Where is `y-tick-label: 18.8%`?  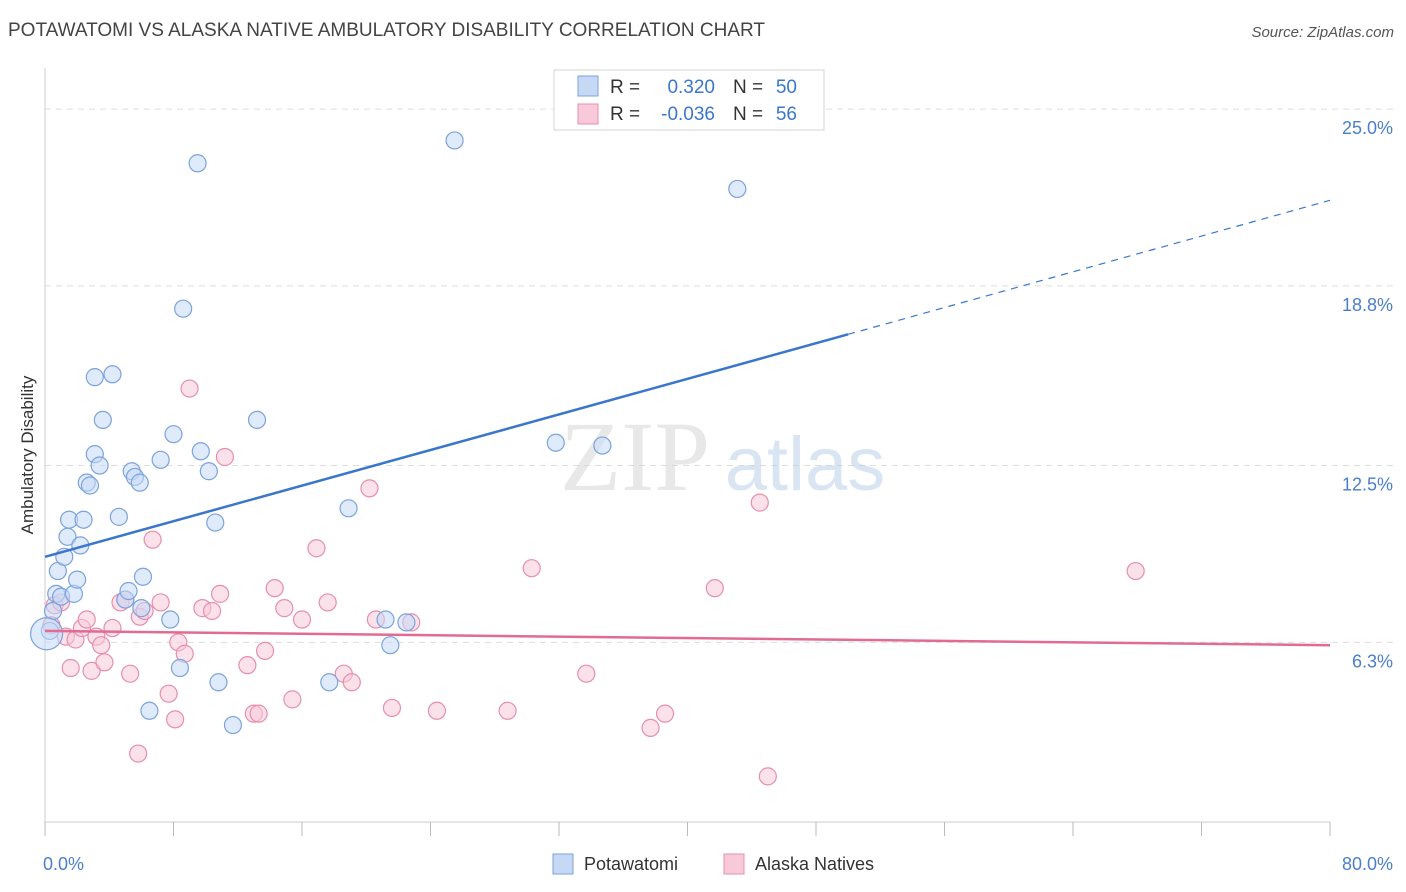 y-tick-label: 18.8% is located at coordinates (1367, 305).